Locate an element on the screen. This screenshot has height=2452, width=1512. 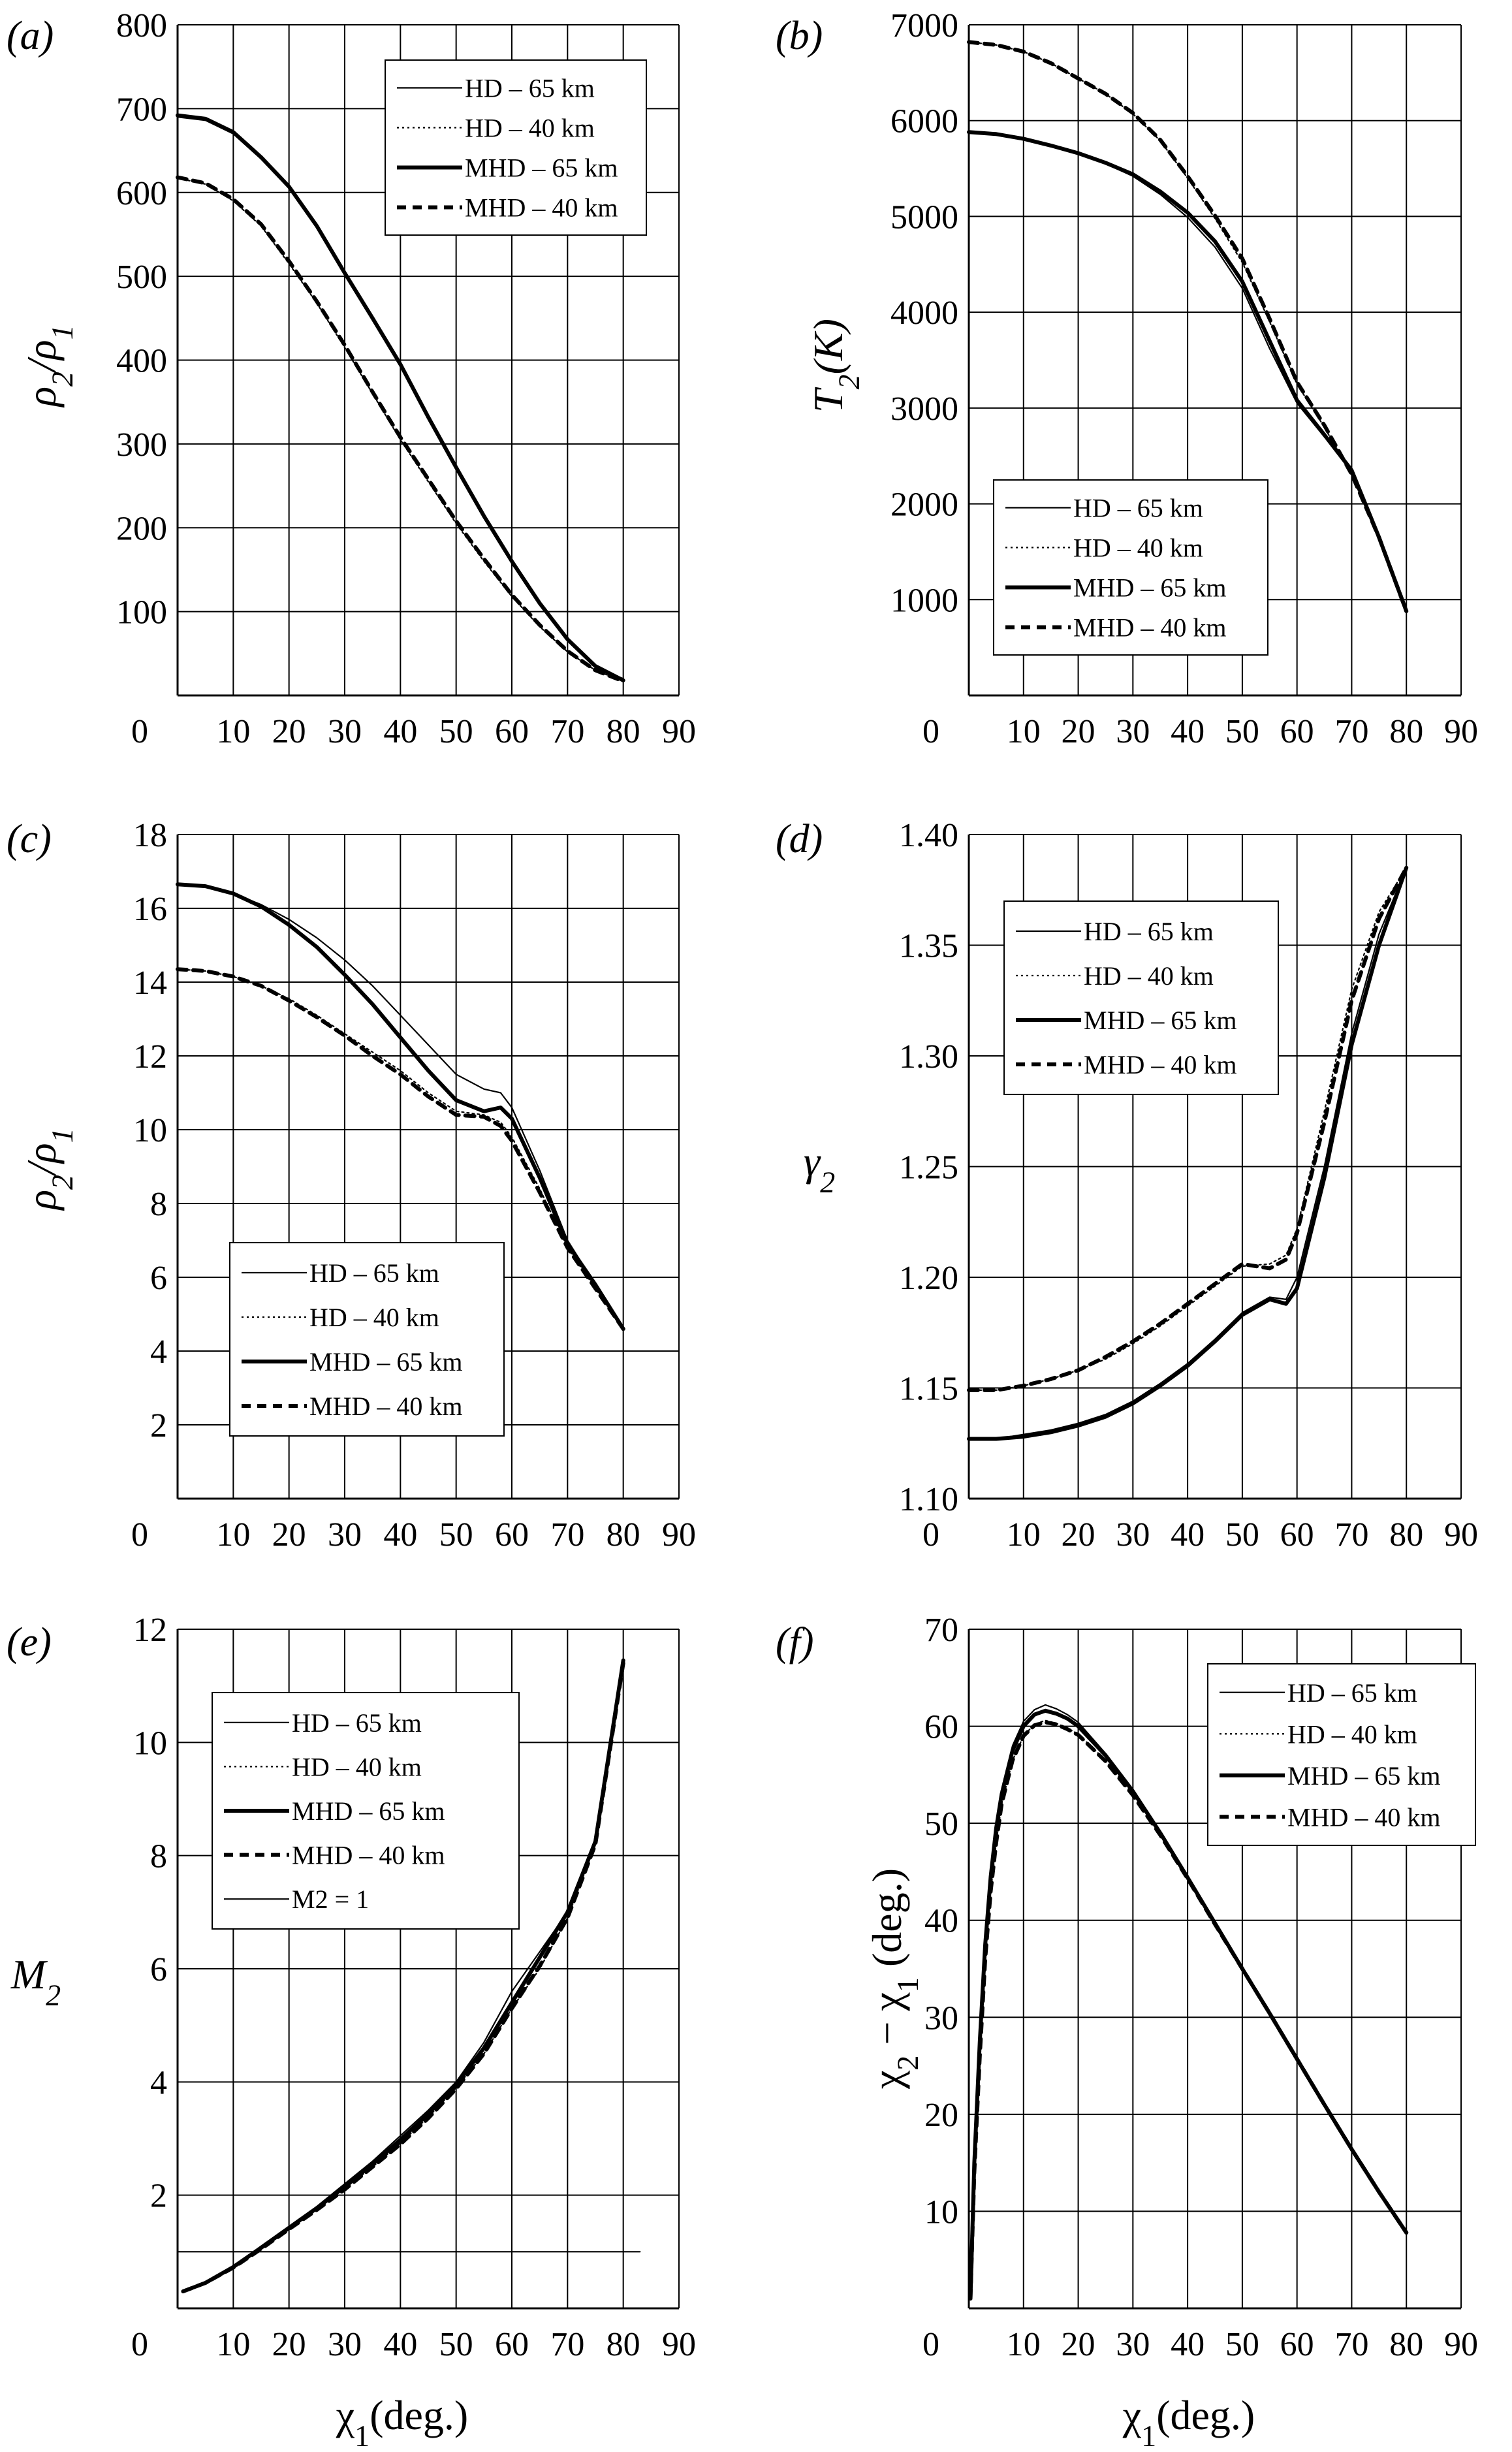
y-tick-label: 1.30 is located at coordinates (929, 1056).